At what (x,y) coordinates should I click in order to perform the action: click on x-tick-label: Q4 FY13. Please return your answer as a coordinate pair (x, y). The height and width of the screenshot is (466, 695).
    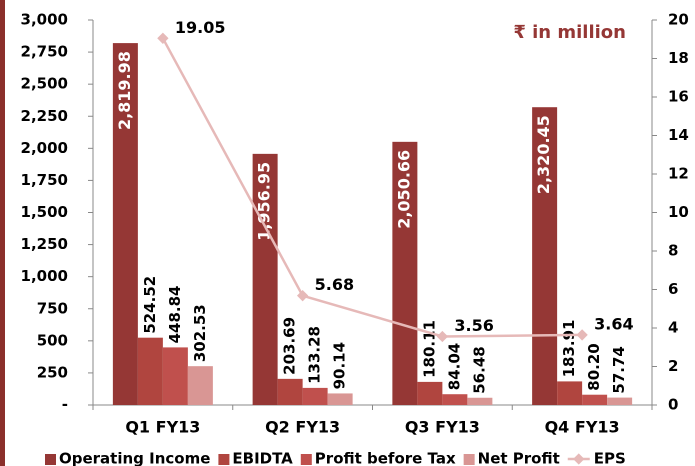
    Looking at the image, I should click on (582, 427).